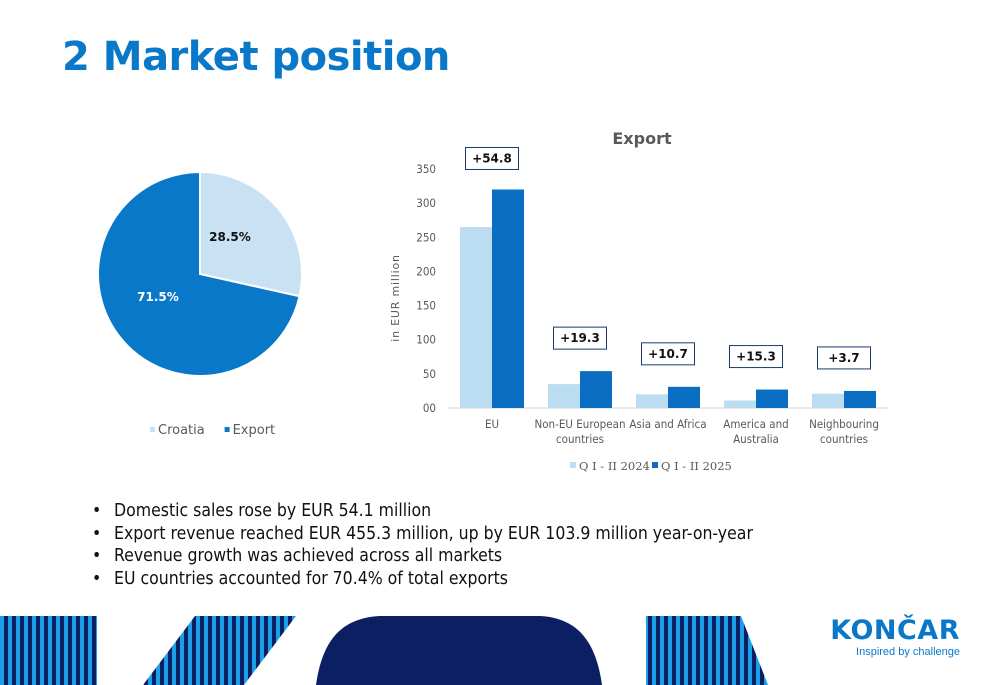 Image resolution: width=1000 pixels, height=685 pixels. Describe the element at coordinates (889, 637) in the screenshot. I see `koncar-logo: KONČAR Inspired by challenge` at that location.